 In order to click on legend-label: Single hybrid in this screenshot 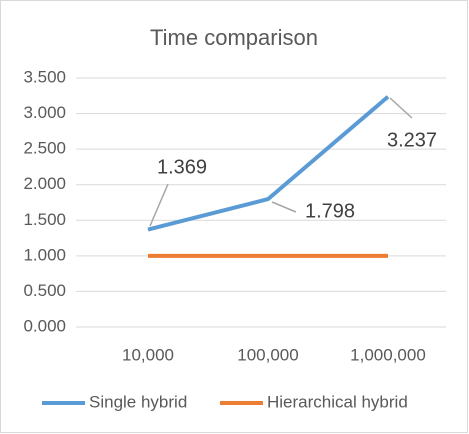, I will do `click(138, 401)`.